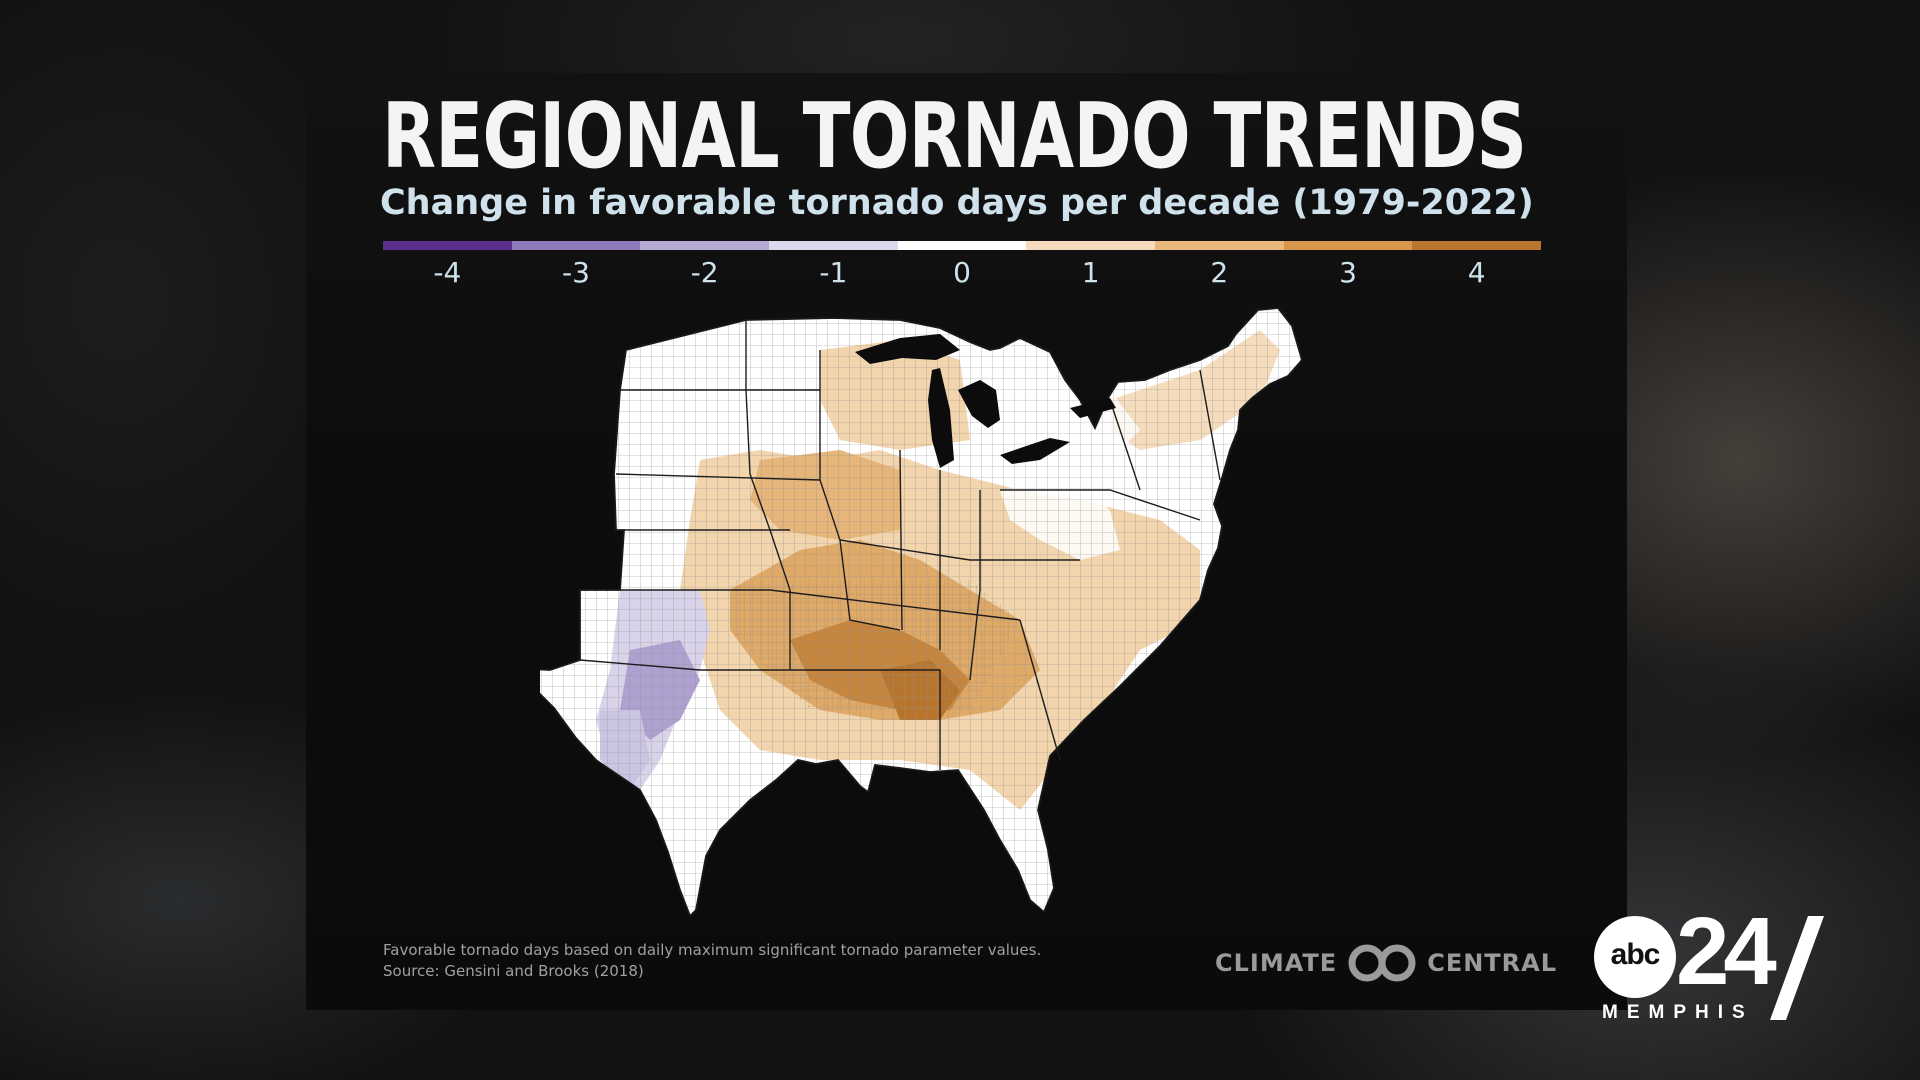 This screenshot has height=1080, width=1920. Describe the element at coordinates (954, 136) in the screenshot. I see `map-title: REGIONAL TORNADO TRENDS` at that location.